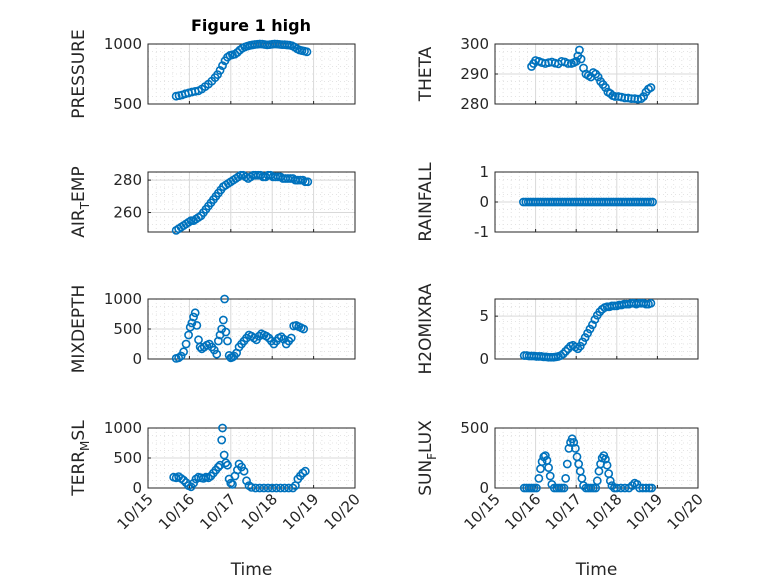  I want to click on y-tick-label: 1, so click(484, 172).